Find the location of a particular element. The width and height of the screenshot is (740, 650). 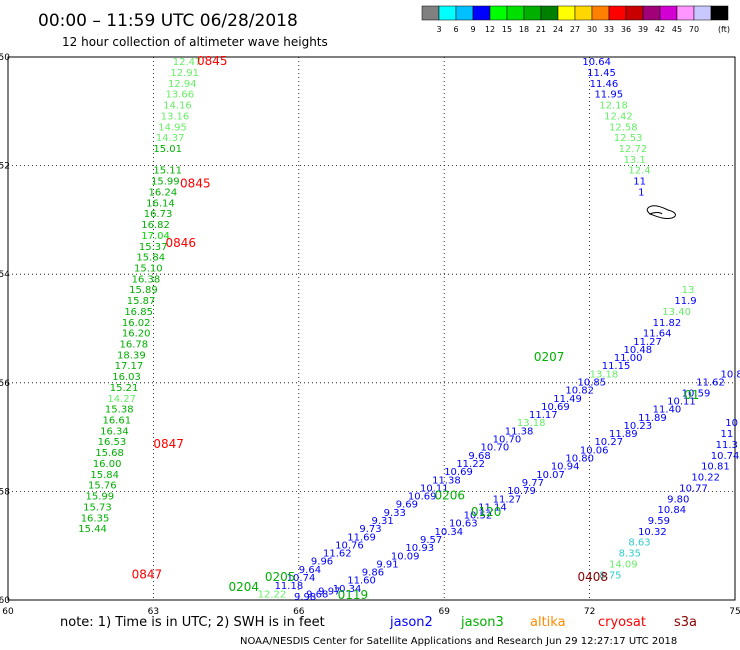

swh-value-label: 10.22 is located at coordinates (705, 478).